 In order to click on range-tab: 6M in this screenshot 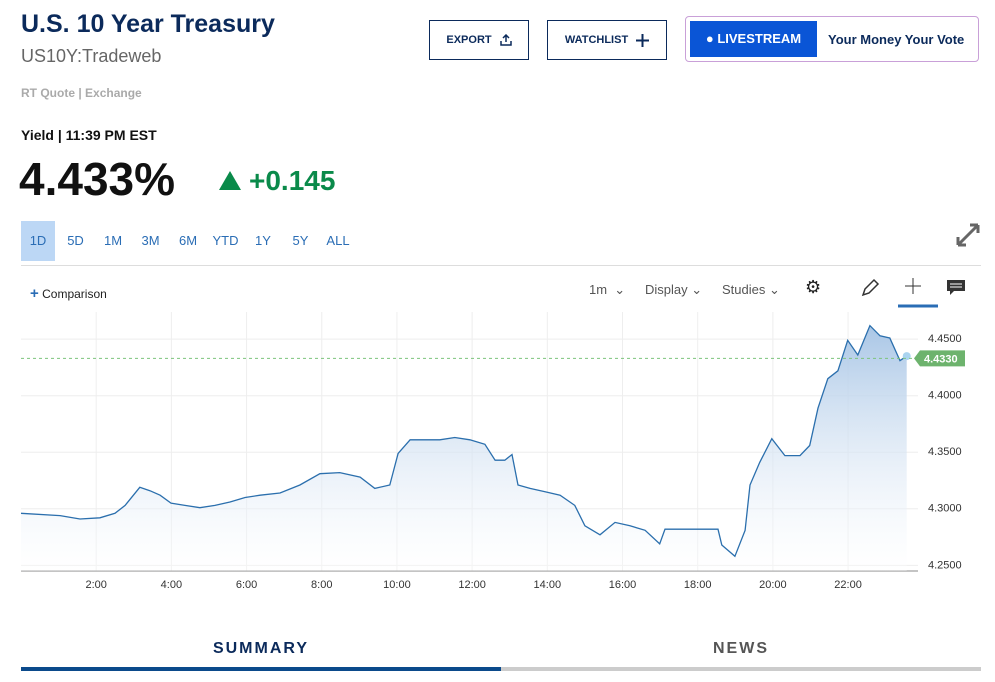, I will do `click(188, 240)`.